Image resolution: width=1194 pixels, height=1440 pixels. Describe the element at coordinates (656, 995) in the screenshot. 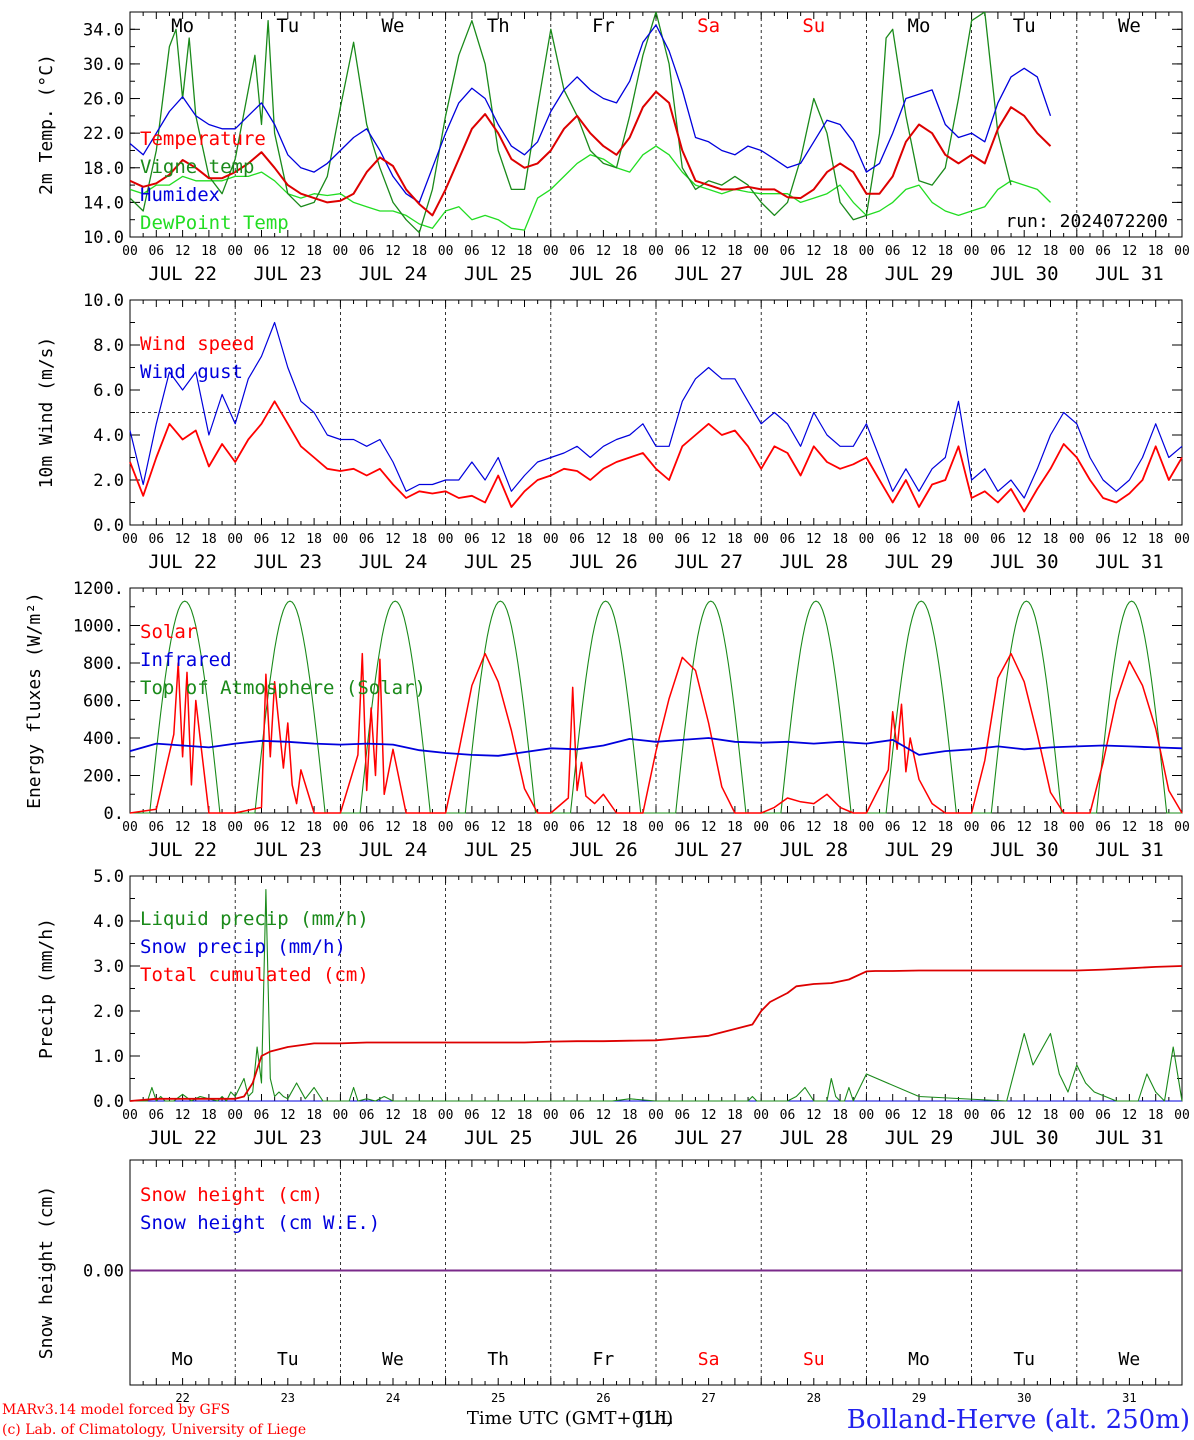

I see `series-liquid-precip` at that location.